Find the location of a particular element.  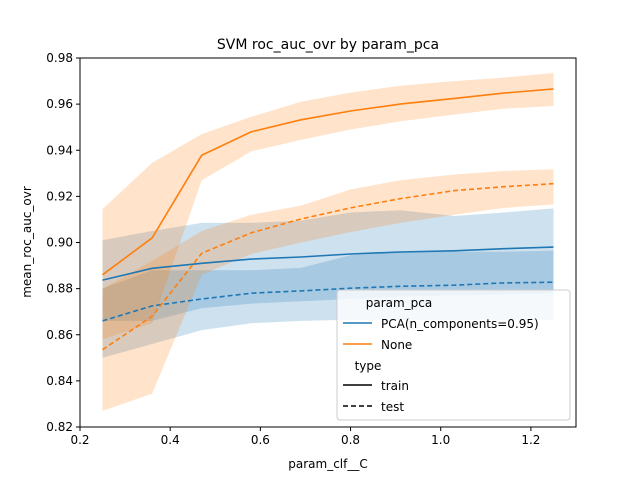

x-tick-label: 0.2 is located at coordinates (79, 440).